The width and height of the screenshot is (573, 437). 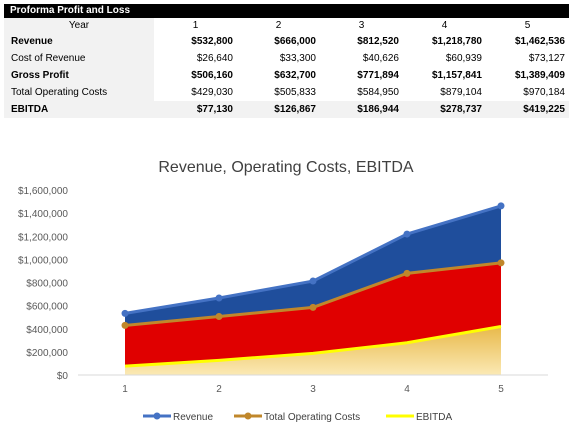 I want to click on year-header: 1, so click(x=195, y=25).